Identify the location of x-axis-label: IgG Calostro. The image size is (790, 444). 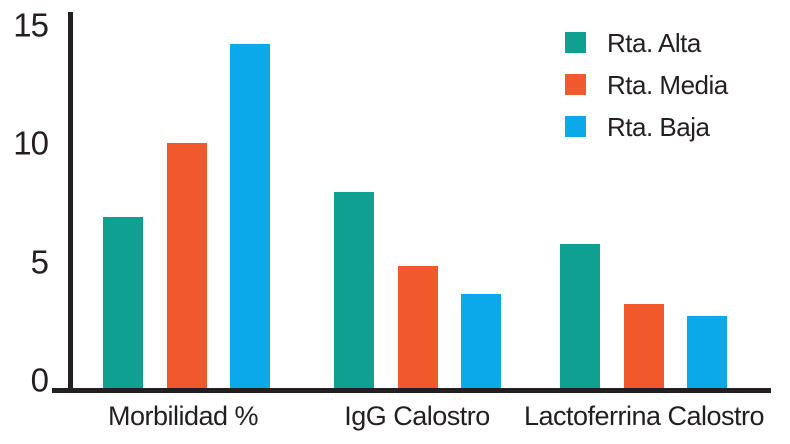
(417, 416).